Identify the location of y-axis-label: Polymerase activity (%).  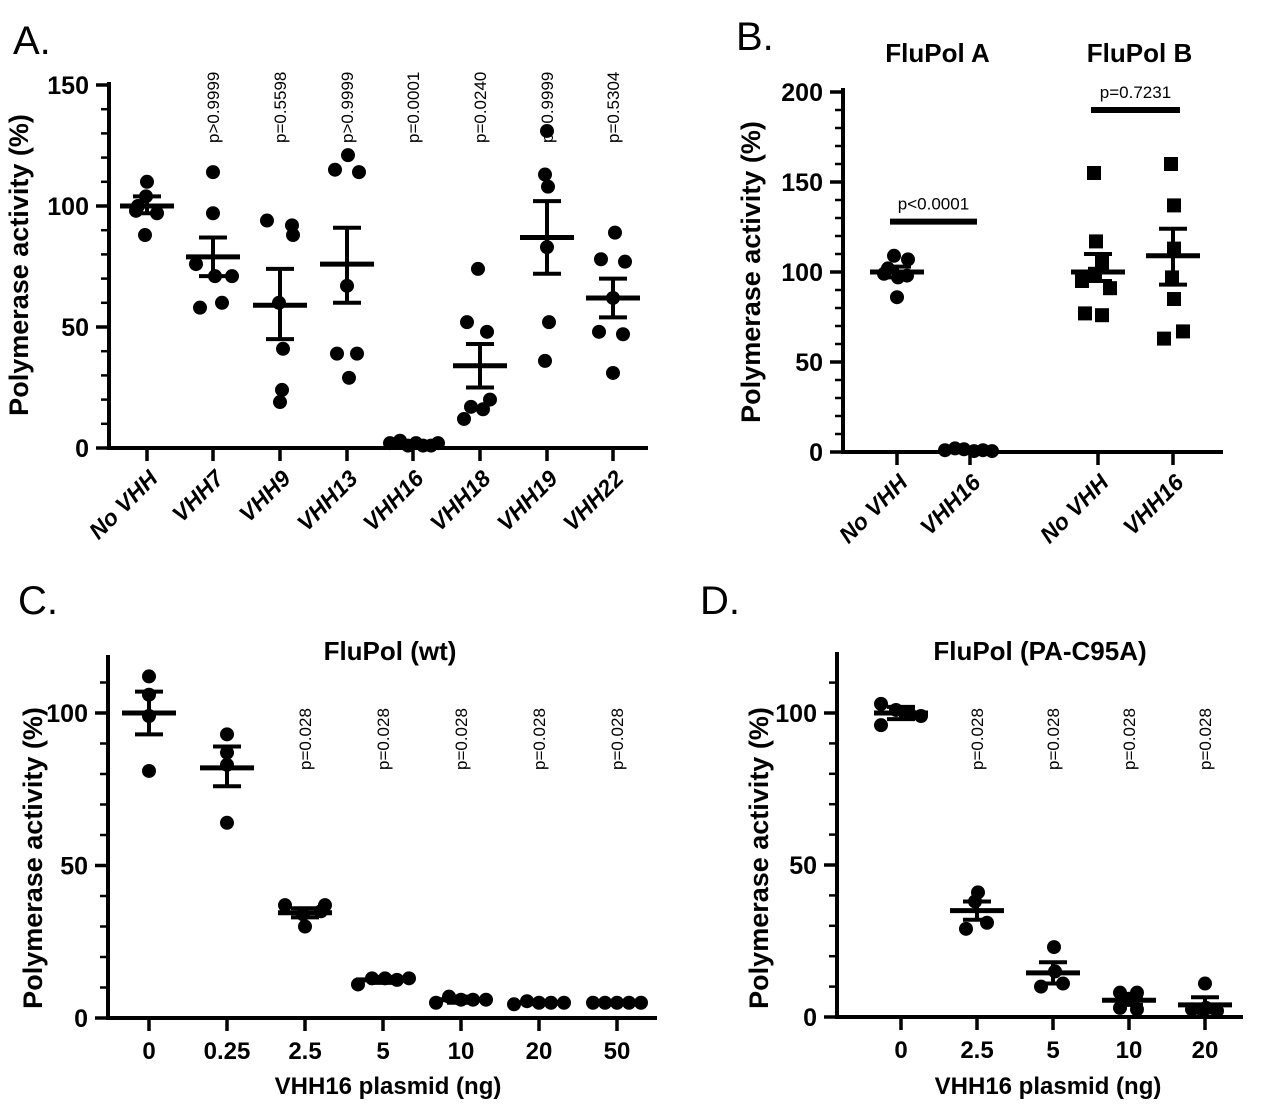
(19, 265).